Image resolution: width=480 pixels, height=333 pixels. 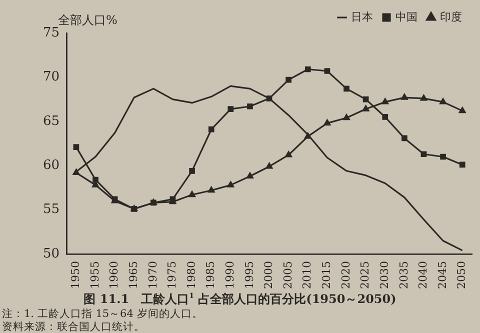 What do you see at coordinates (114, 275) in the screenshot?
I see `x-tick-label: 1960` at bounding box center [114, 275].